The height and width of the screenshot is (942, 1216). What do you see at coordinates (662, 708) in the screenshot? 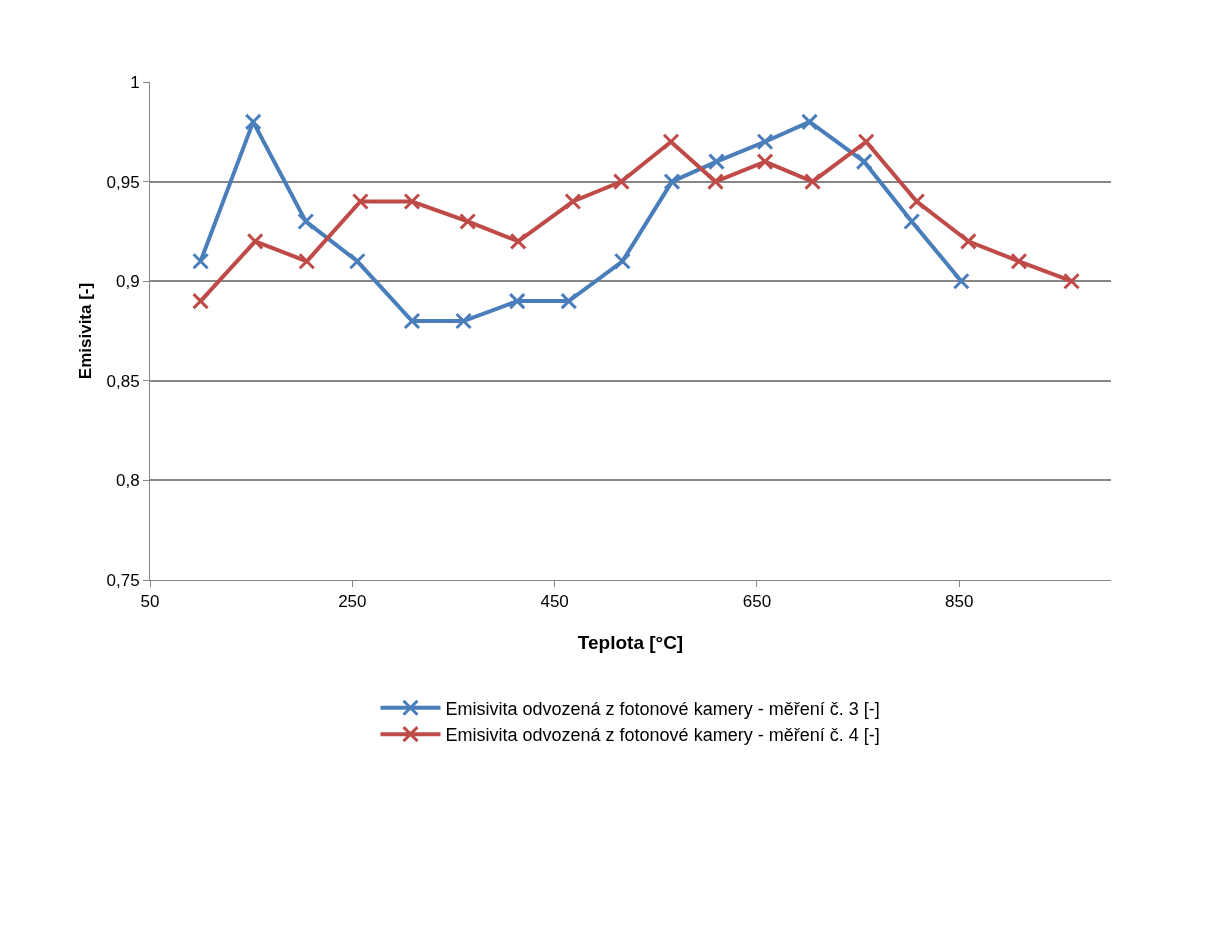
I see `legend-label: Emisivita odvozená z fotonové kamery - měření č. 3 [-]` at bounding box center [662, 708].